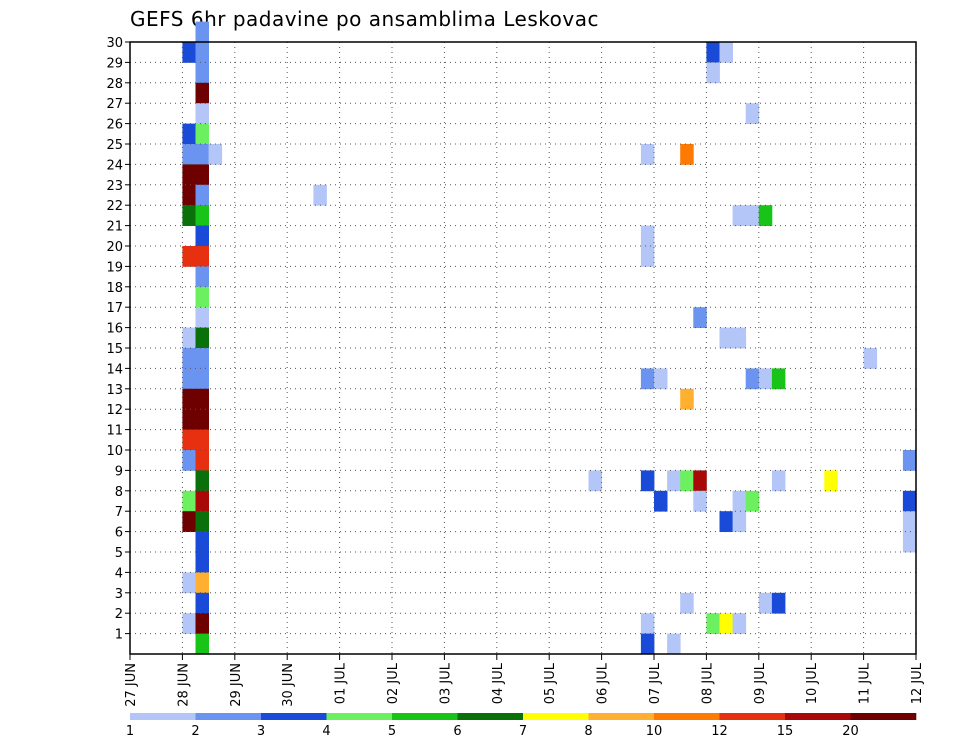  I want to click on x-tick-label-14: 11 JUL, so click(865, 683).